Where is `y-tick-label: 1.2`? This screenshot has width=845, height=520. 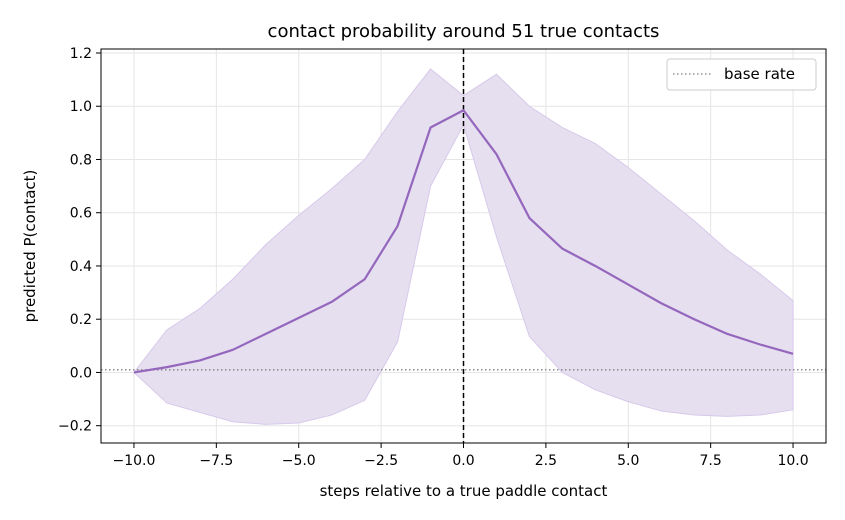
y-tick-label: 1.2 is located at coordinates (81, 54).